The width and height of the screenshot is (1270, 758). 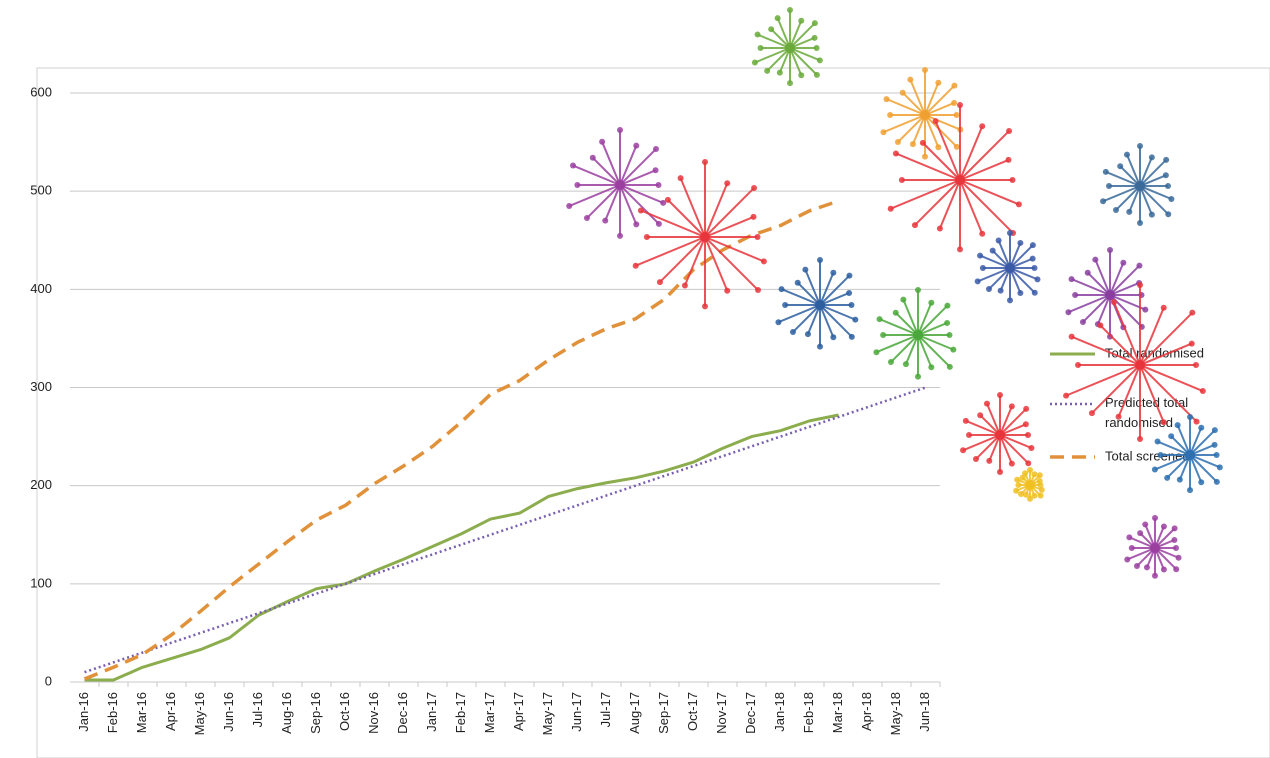 What do you see at coordinates (41, 484) in the screenshot?
I see `y-tick-label: 200` at bounding box center [41, 484].